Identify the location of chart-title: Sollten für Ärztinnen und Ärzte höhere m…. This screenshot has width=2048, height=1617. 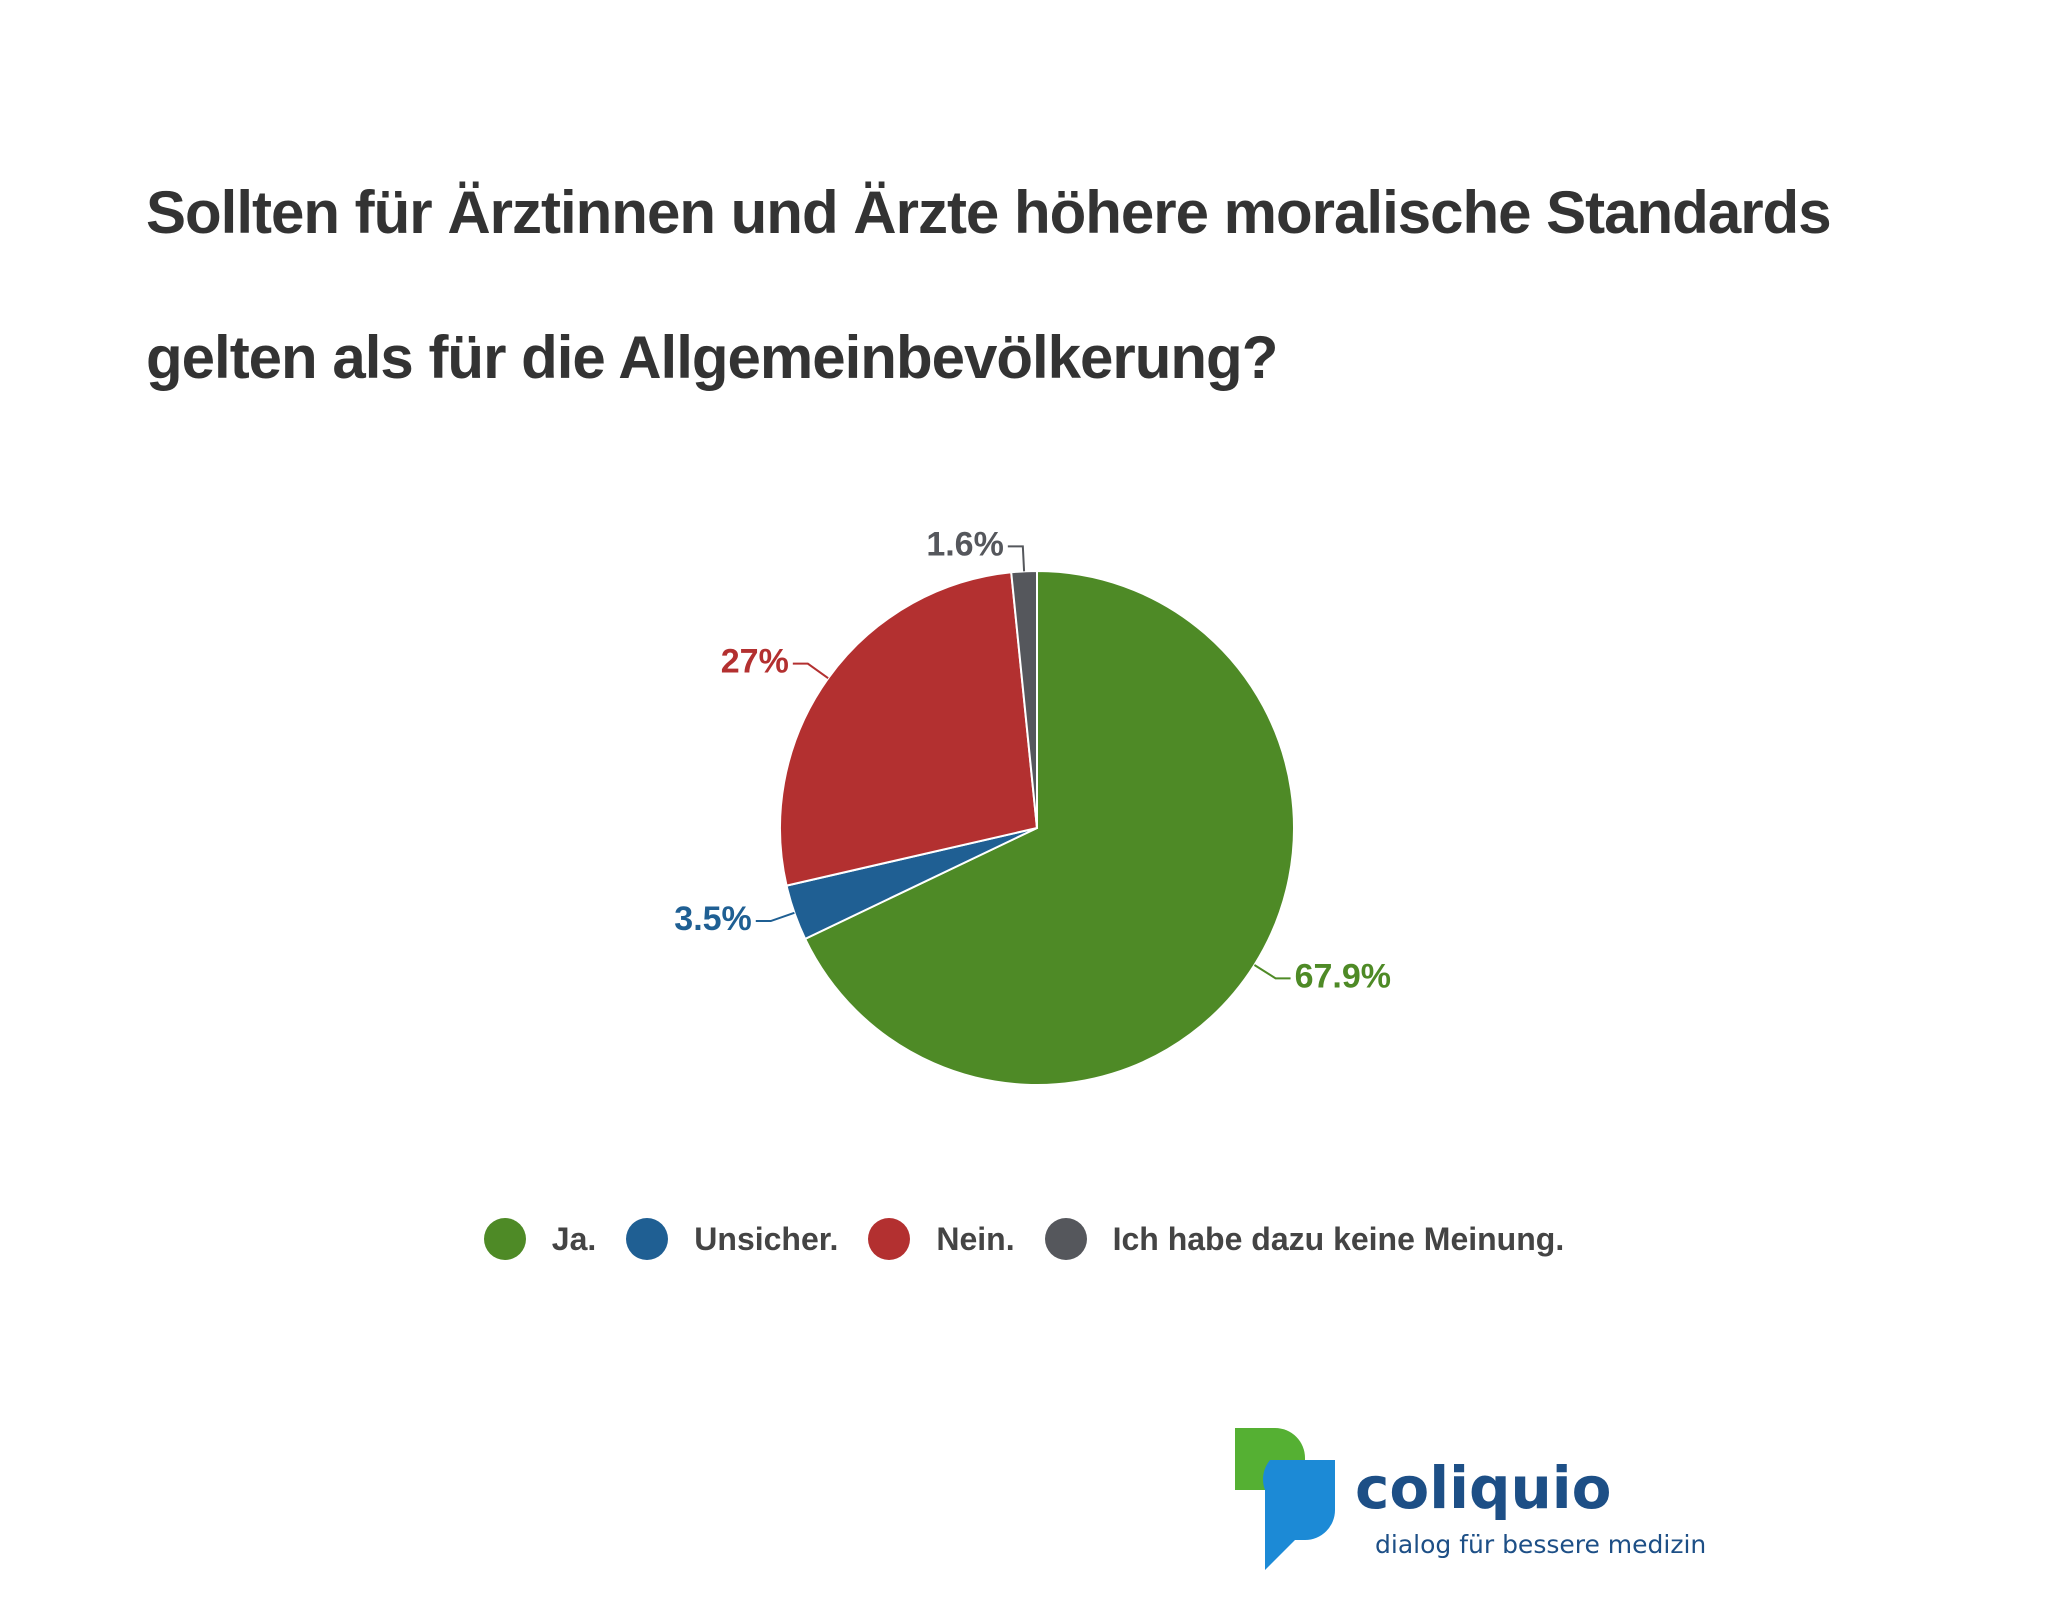
(989, 285).